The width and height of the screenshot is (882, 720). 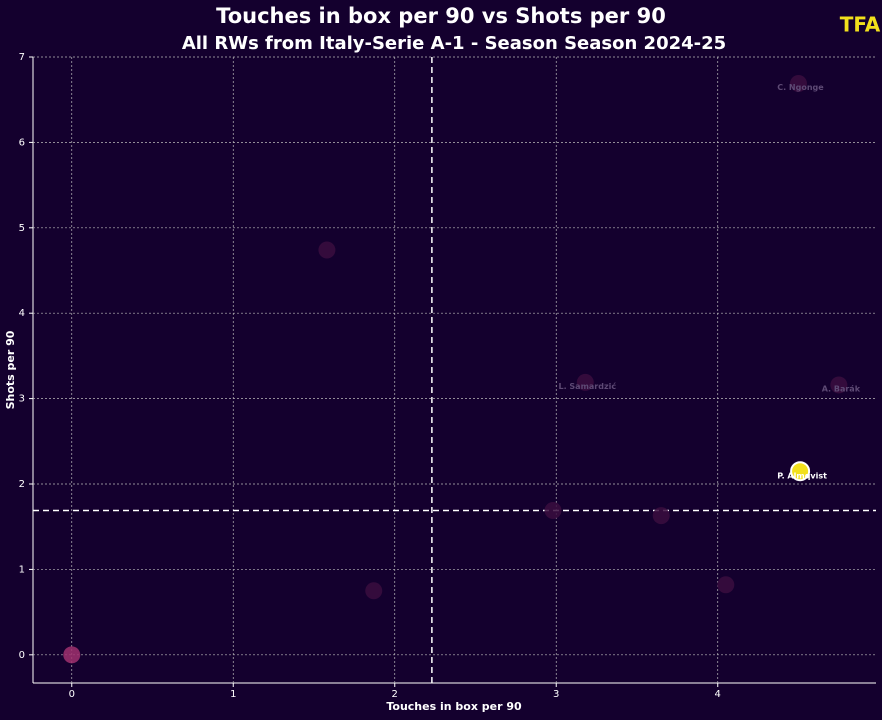 I want to click on point-label: C. Ngonge, so click(x=800, y=87).